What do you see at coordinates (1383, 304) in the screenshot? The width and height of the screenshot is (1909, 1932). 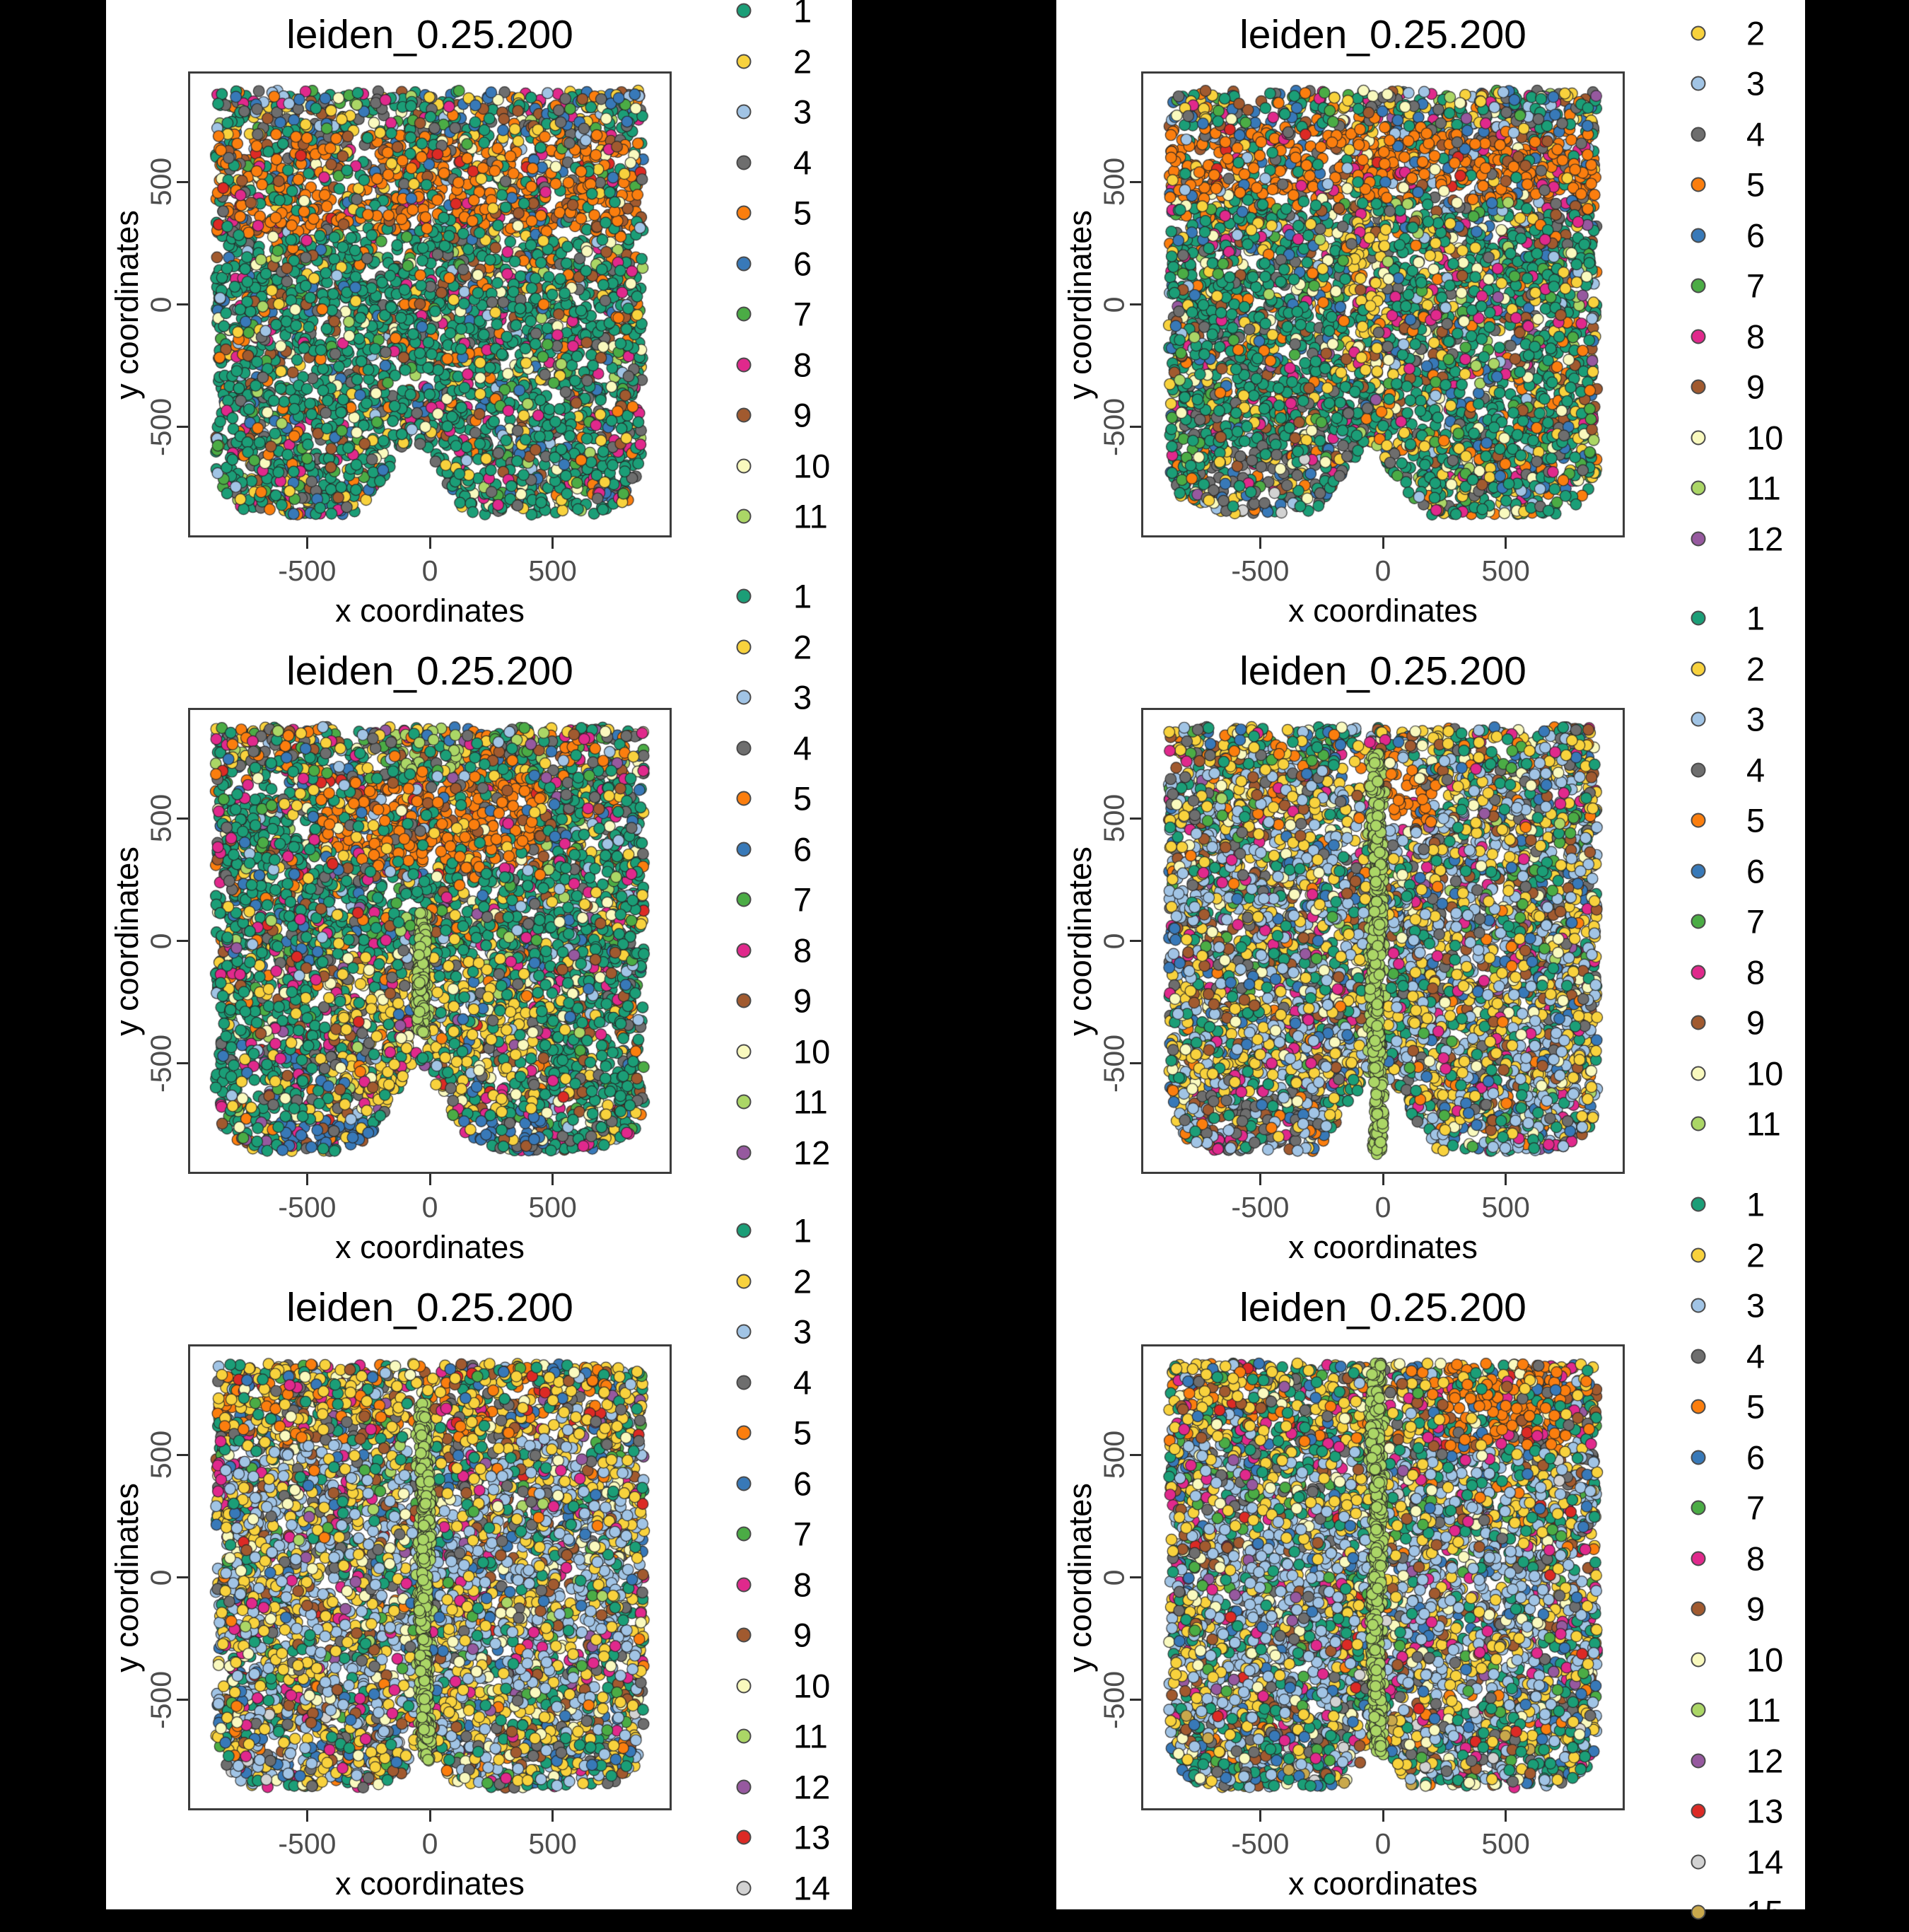 I see `scatter-canvas-top-right` at bounding box center [1383, 304].